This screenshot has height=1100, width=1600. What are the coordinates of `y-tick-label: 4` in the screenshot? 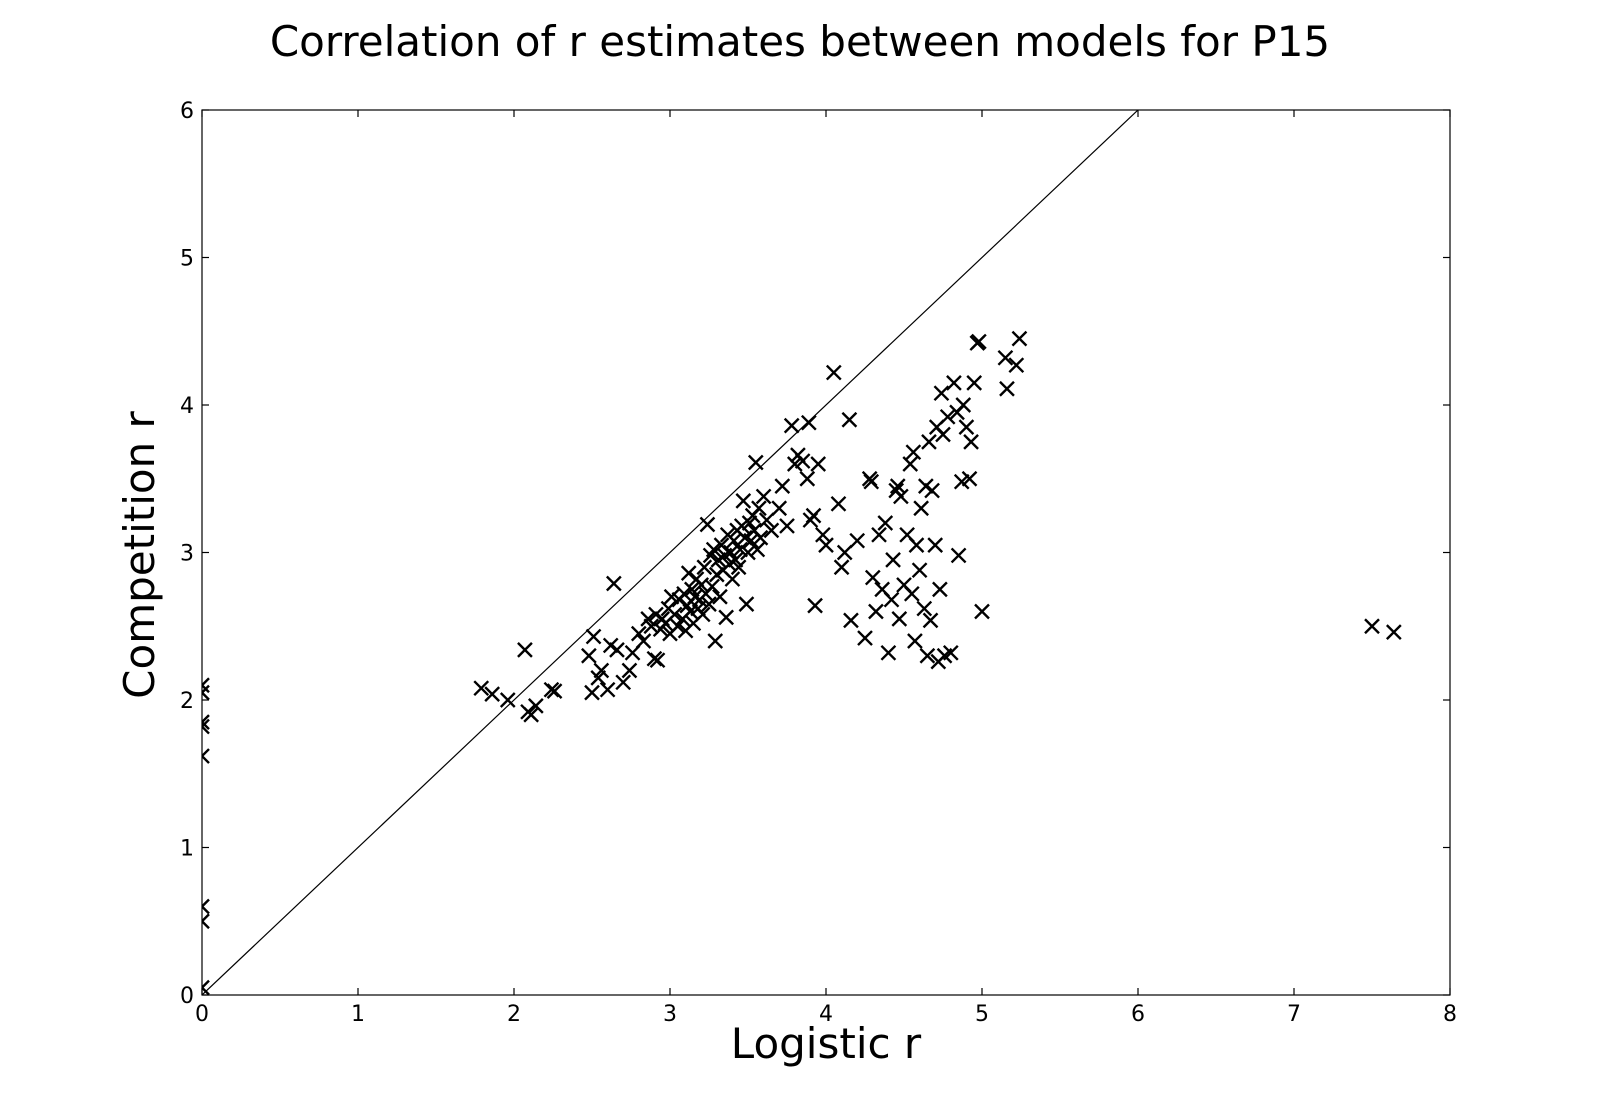 It's located at (187, 406).